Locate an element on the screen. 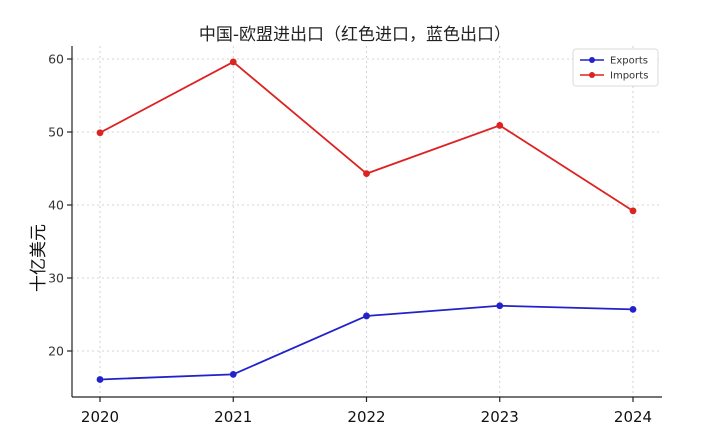 Image resolution: width=708 pixels, height=445 pixels. y-tick-label: 20 is located at coordinates (56, 351).